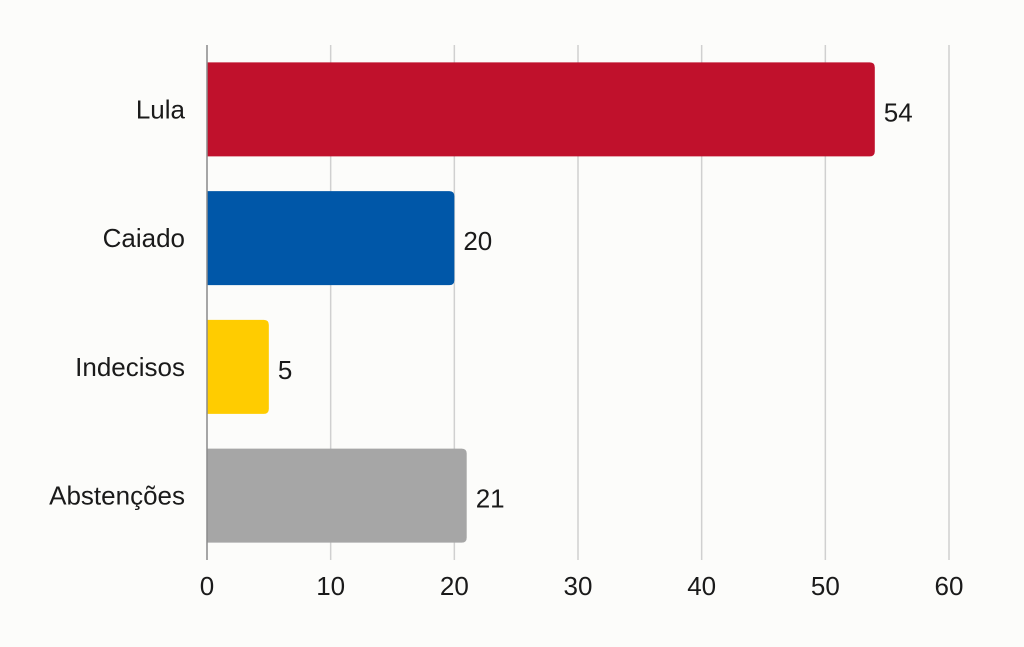 Image resolution: width=1024 pixels, height=647 pixels. What do you see at coordinates (161, 109) in the screenshot?
I see `category-label-0: Lula` at bounding box center [161, 109].